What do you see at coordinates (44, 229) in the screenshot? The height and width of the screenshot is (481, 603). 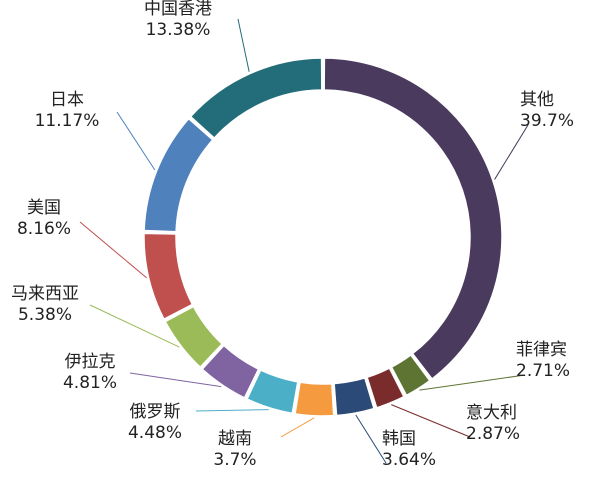 I see `slice-percent-label: 8.16%` at bounding box center [44, 229].